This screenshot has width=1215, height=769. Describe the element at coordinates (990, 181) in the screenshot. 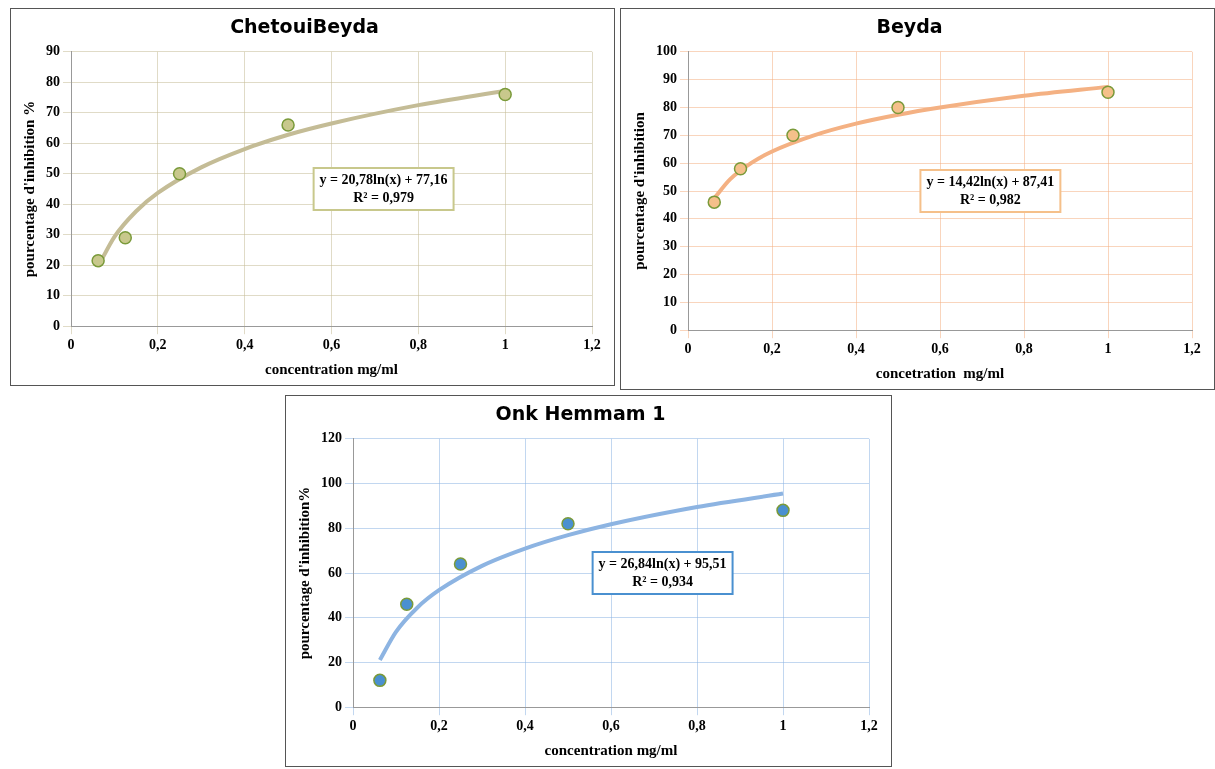

I see `annotation: y = 14,42ln(x) + 87,41` at that location.